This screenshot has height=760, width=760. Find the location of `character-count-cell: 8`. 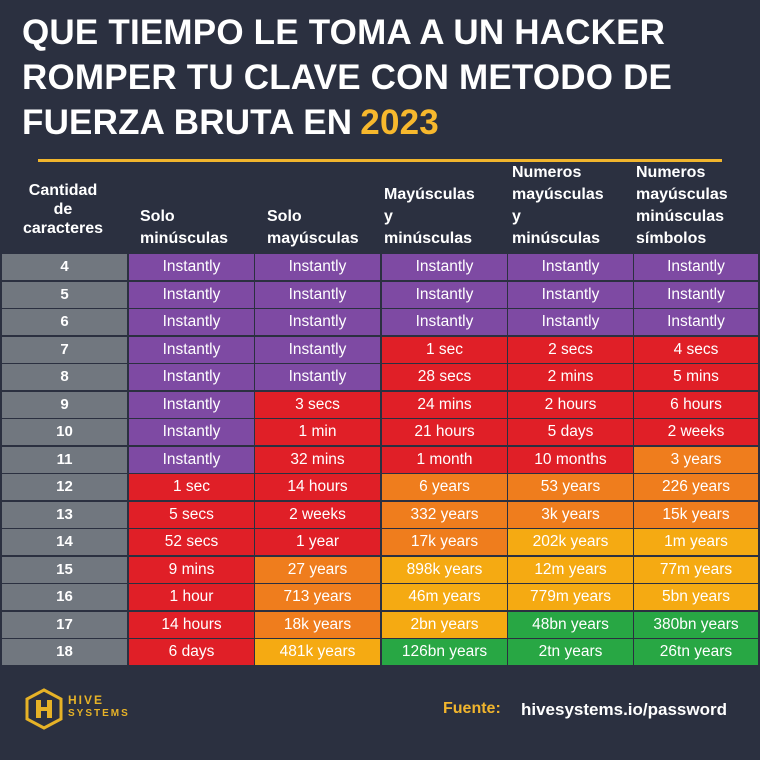

character-count-cell: 8 is located at coordinates (64, 377).